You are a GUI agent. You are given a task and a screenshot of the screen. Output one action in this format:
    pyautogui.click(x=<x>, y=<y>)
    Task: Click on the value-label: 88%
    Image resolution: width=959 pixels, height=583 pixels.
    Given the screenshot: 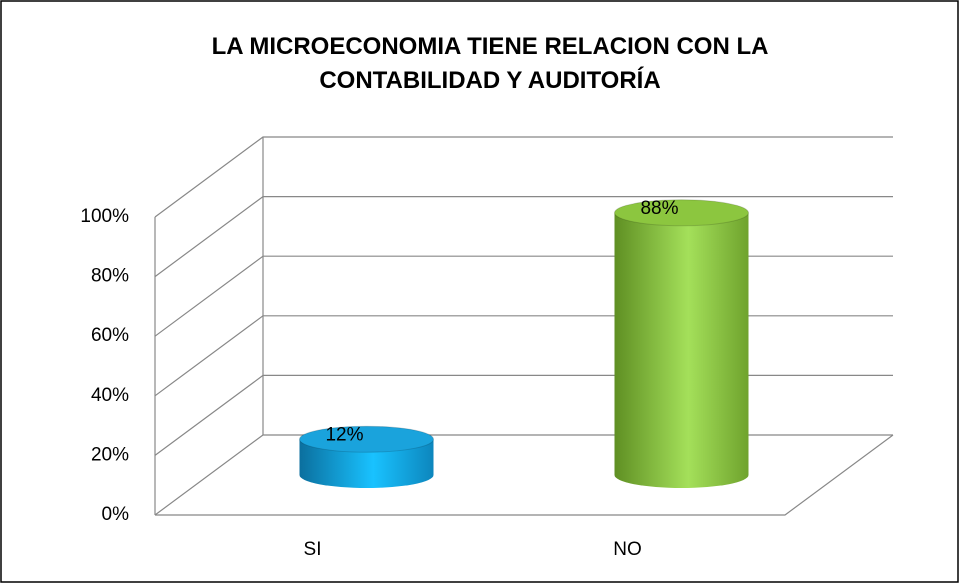 What is the action you would take?
    pyautogui.click(x=659, y=208)
    